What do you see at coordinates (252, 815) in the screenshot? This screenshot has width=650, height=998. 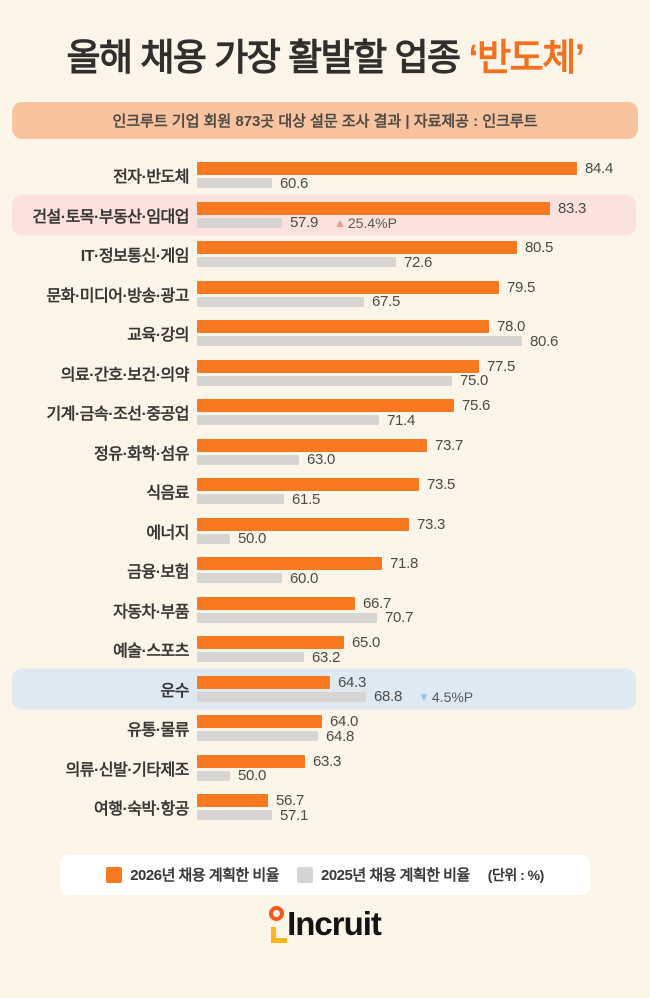 I see `bar-line-2025: 57.1` at bounding box center [252, 815].